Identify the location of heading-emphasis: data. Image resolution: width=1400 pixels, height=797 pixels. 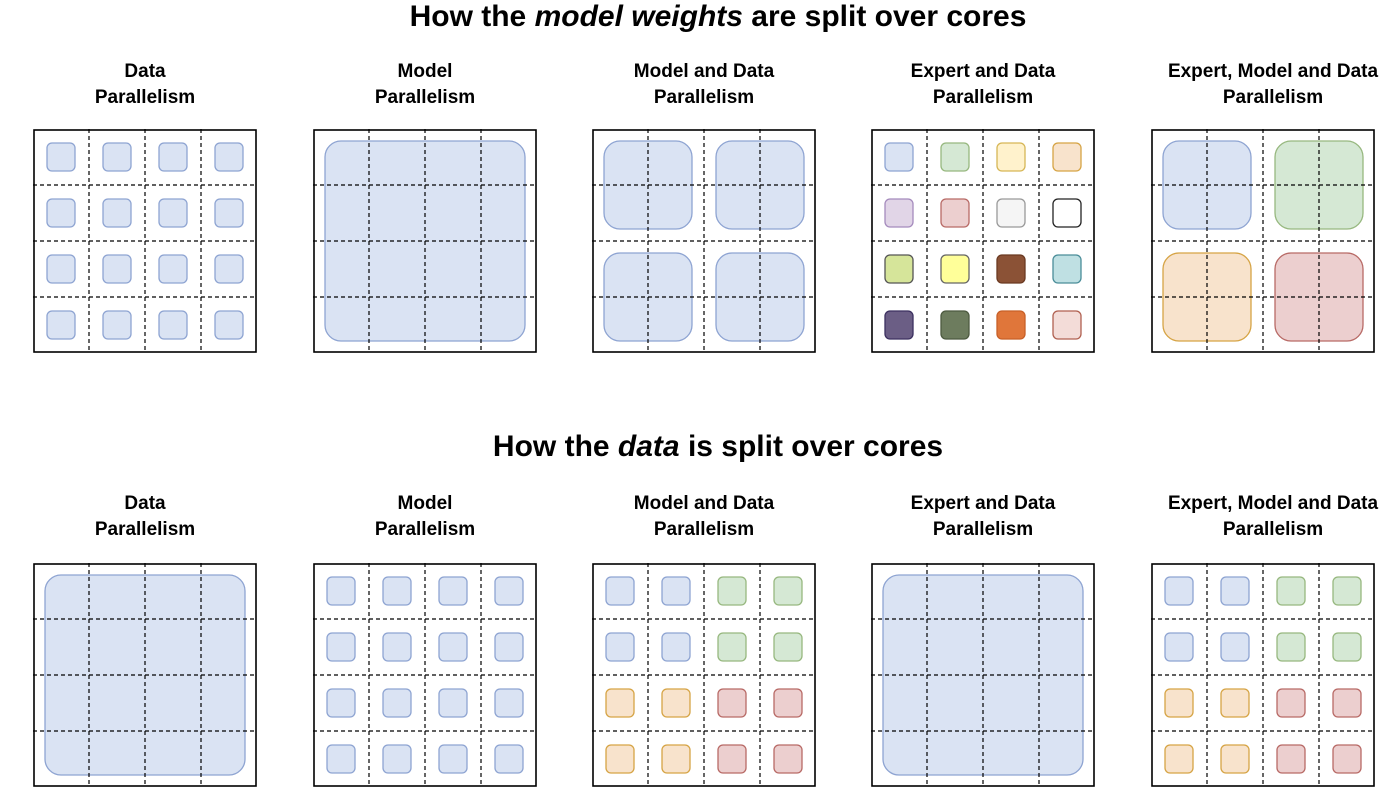
(648, 446).